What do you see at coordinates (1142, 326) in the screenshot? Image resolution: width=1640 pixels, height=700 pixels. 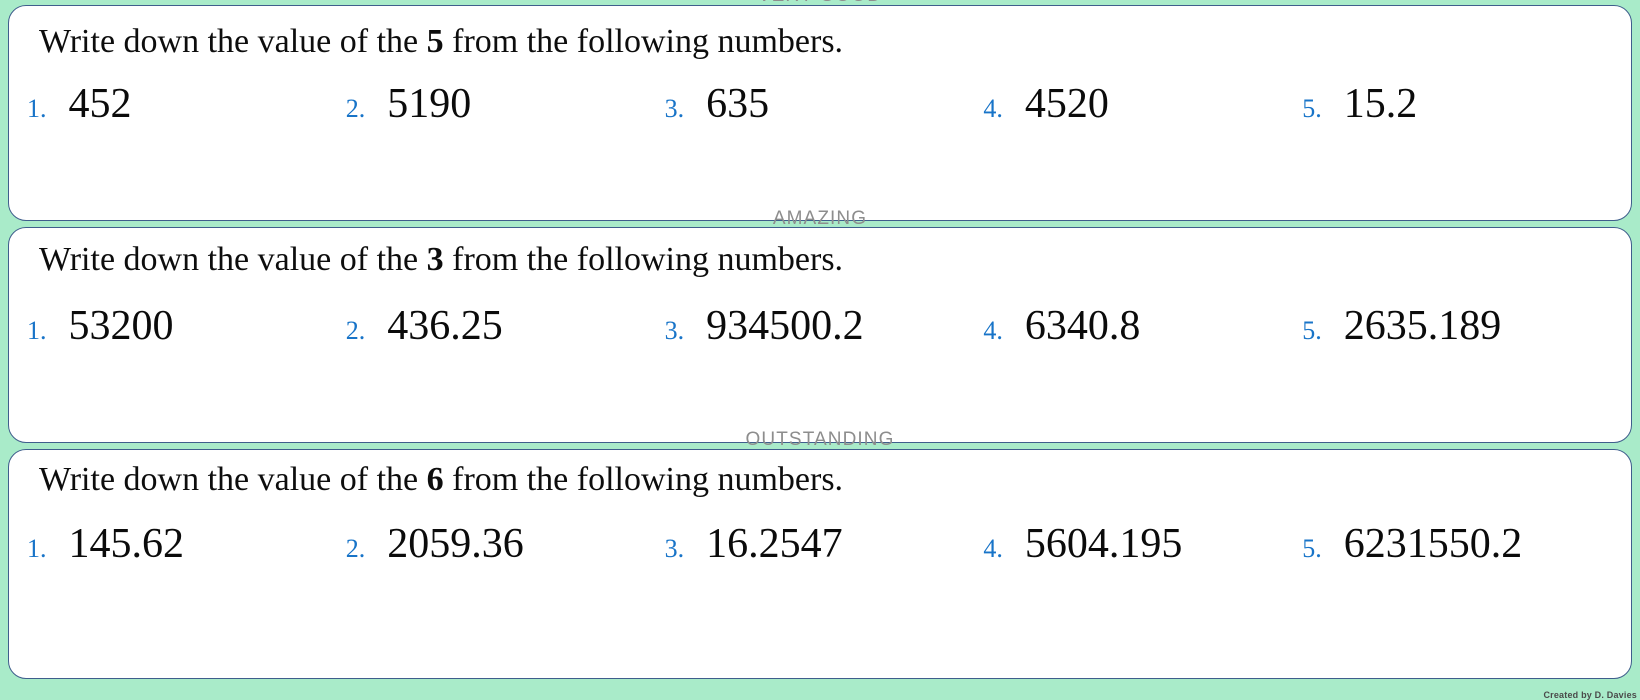 I see `list-item: 4. 6340.8` at bounding box center [1142, 326].